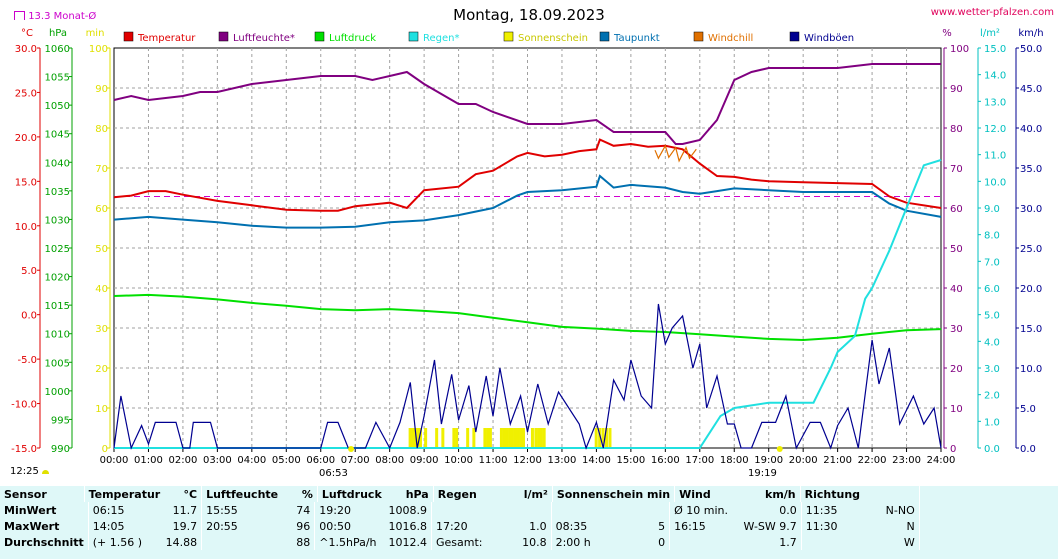 This screenshot has width=1058, height=559. I want to click on legend-label: Sonnenschein, so click(553, 38).